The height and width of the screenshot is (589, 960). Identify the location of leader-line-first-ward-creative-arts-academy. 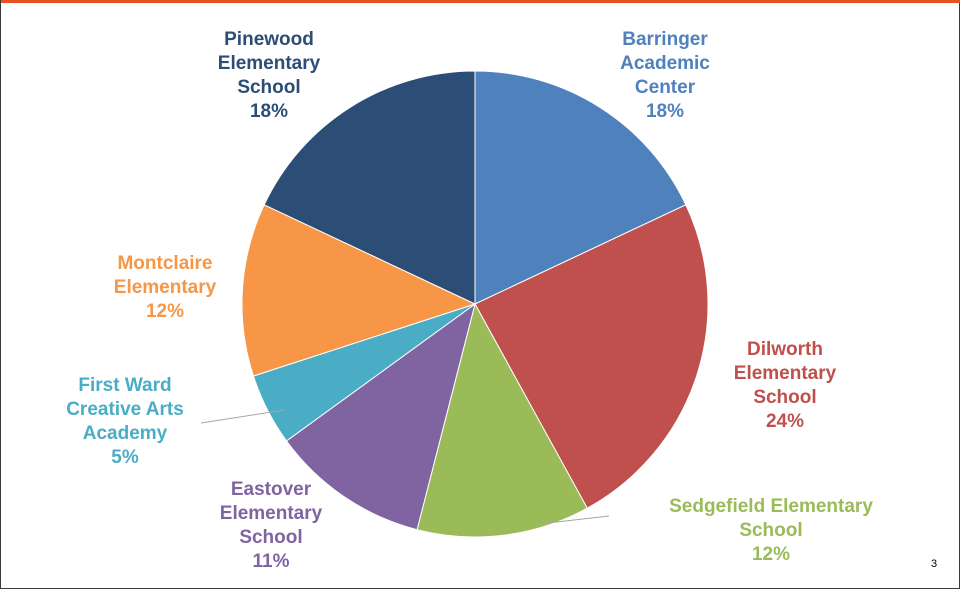
(243, 416).